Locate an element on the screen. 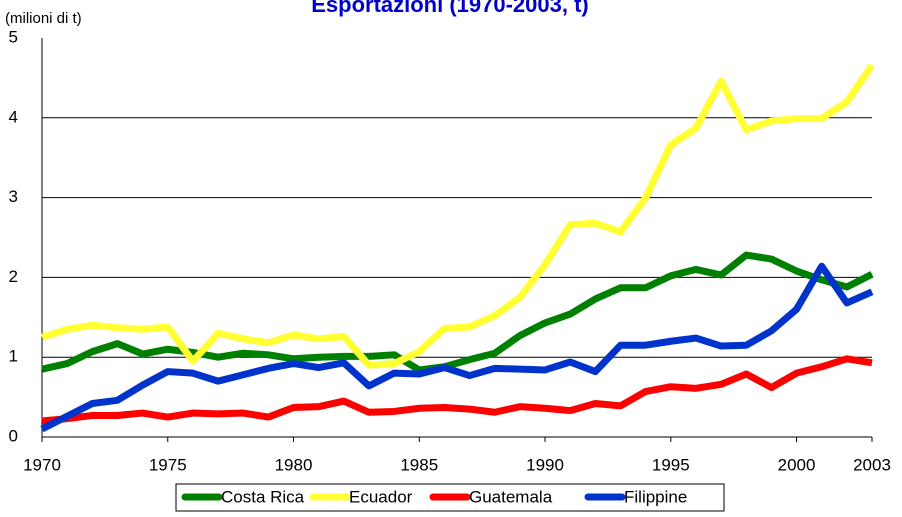 This screenshot has width=902, height=517. x-tick-label: 1980 is located at coordinates (294, 464).